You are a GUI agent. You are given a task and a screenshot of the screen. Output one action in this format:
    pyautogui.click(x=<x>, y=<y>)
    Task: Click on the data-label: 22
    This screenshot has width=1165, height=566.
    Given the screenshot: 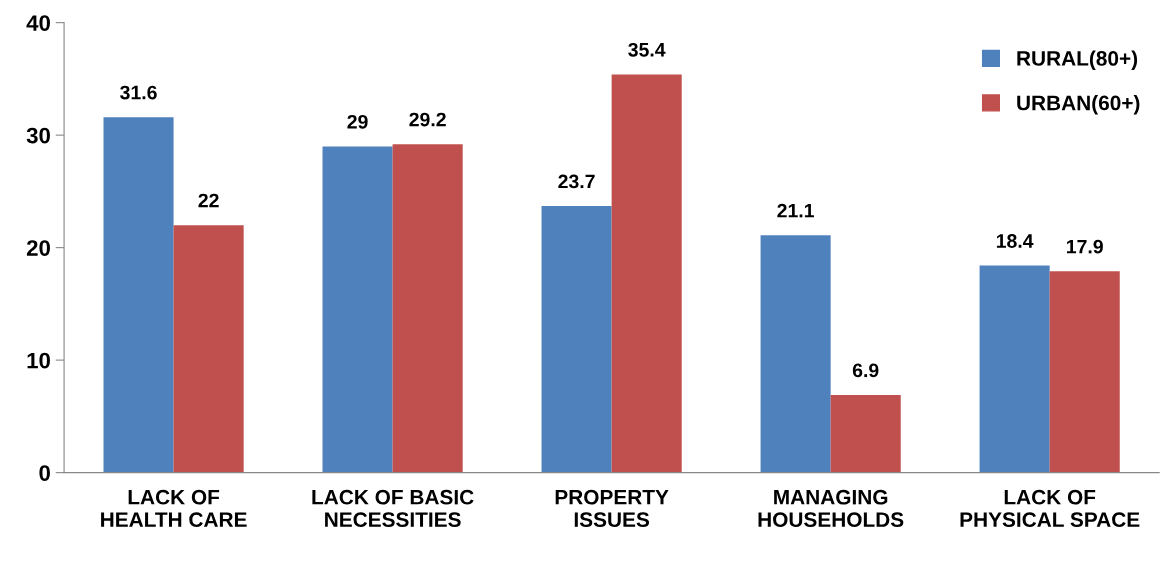 What is the action you would take?
    pyautogui.click(x=208, y=200)
    